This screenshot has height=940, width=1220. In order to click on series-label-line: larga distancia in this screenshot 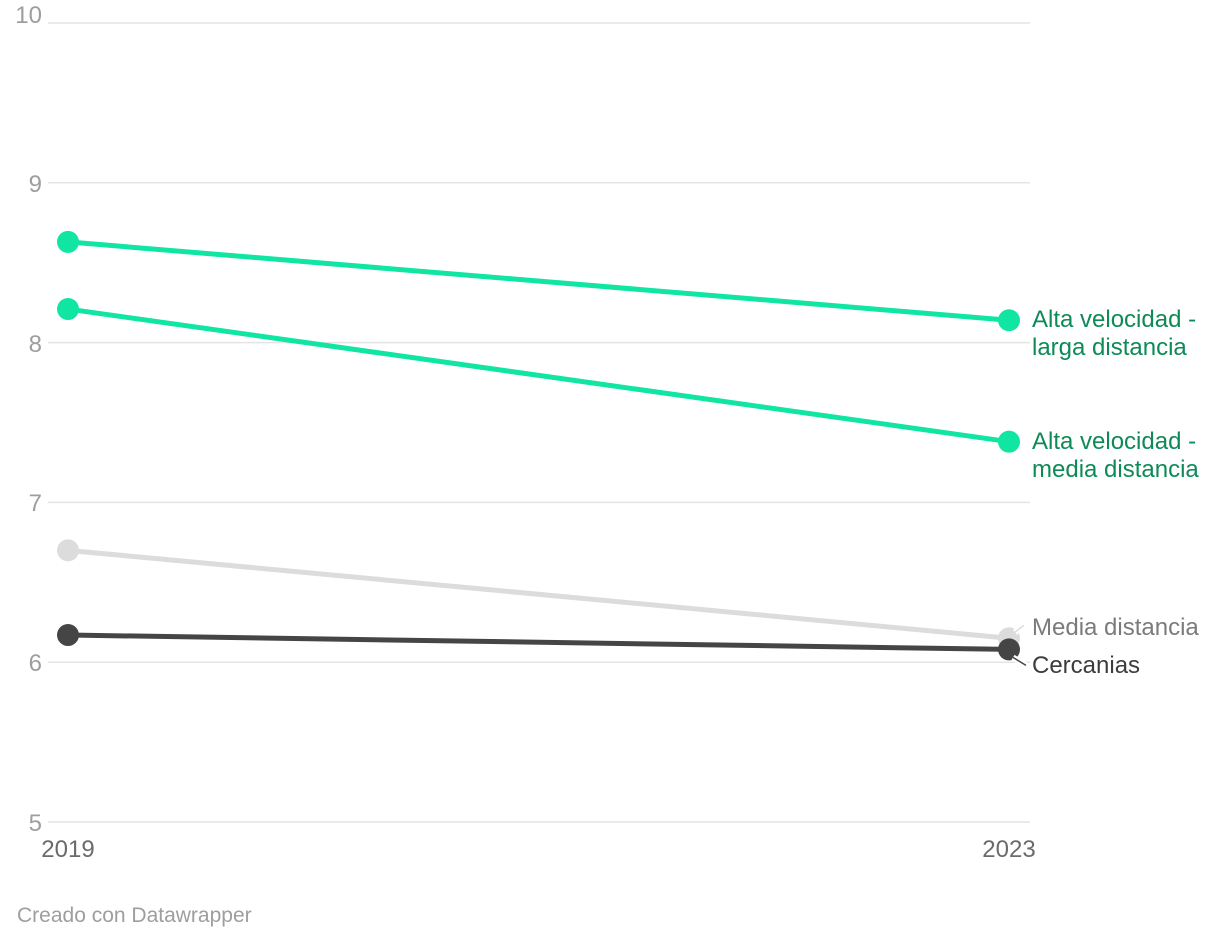, I will do `click(1109, 348)`.